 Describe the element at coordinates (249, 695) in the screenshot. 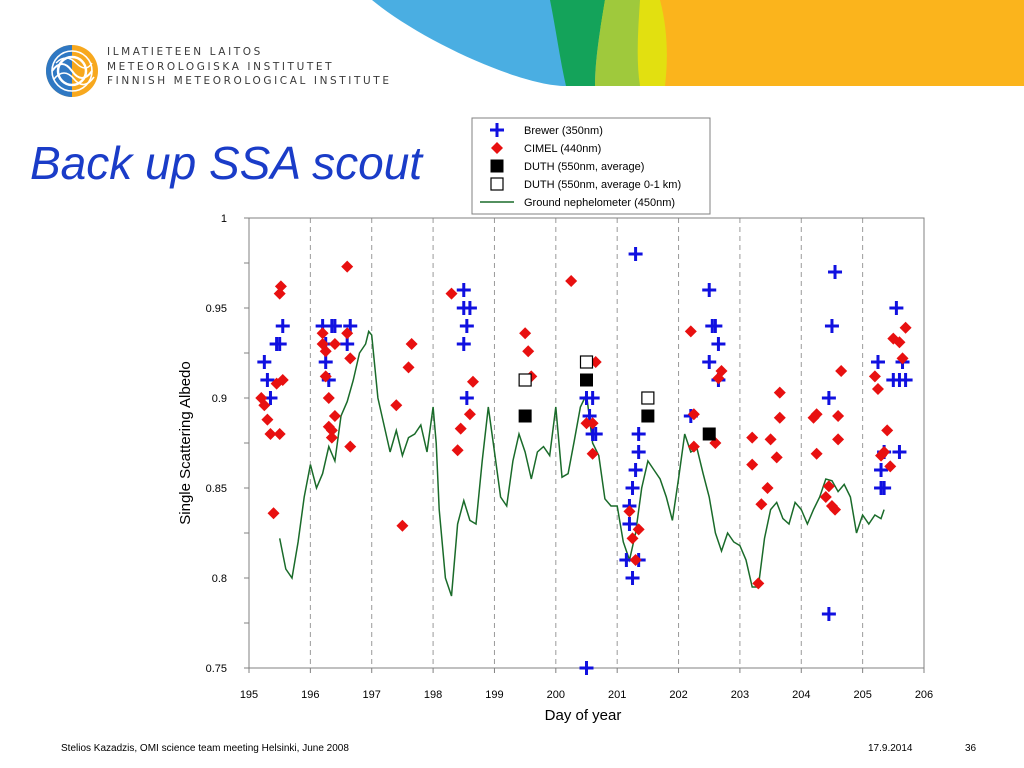

I see `x-tick-label: 195` at that location.